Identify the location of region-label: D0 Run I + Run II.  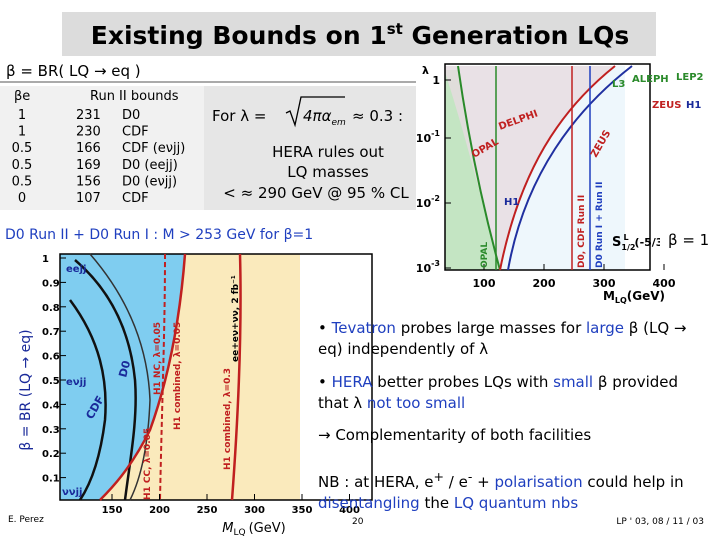
(600, 225).